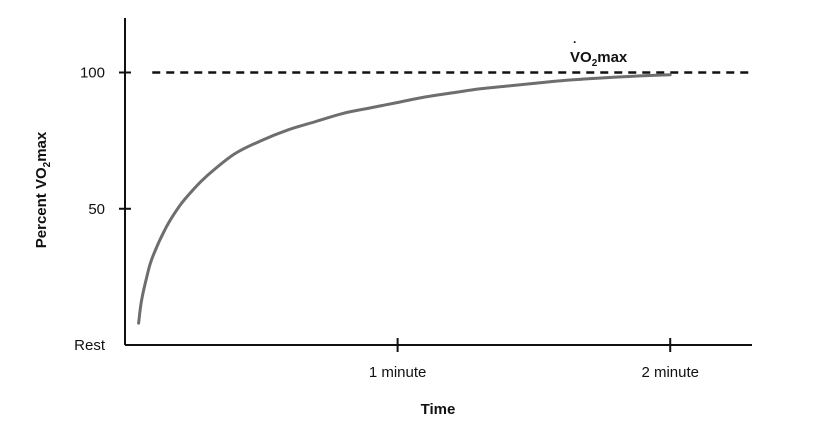 The height and width of the screenshot is (427, 820). Describe the element at coordinates (398, 372) in the screenshot. I see `x-tick-label: 1 minute` at that location.